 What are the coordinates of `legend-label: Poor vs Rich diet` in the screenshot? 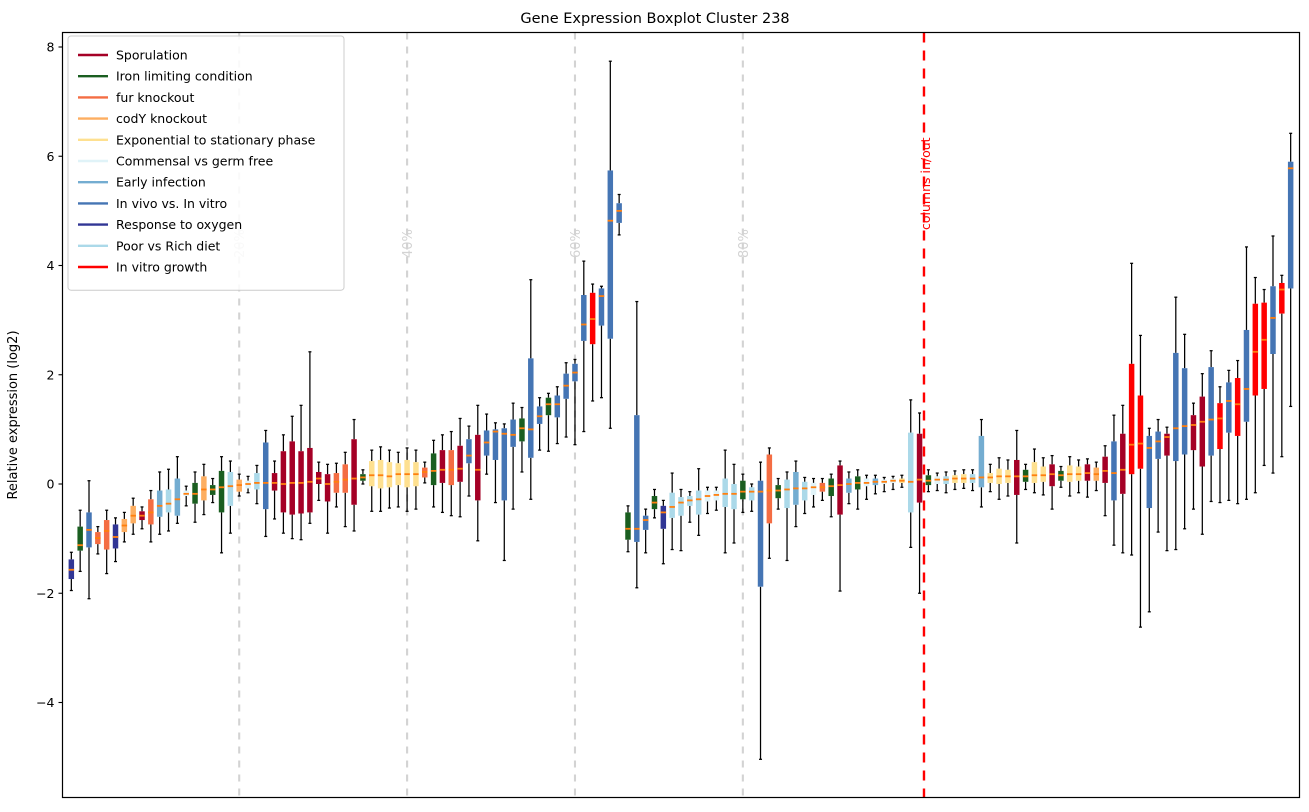 It's located at (168, 245).